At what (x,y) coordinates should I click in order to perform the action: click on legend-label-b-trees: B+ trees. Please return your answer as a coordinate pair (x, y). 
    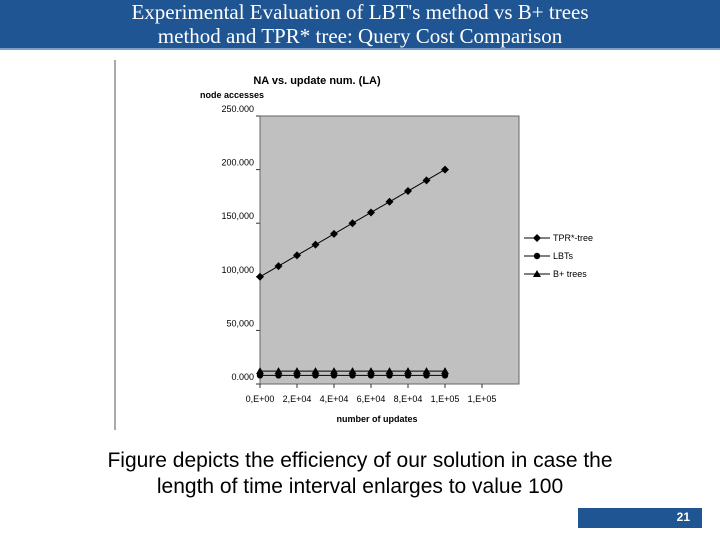
    Looking at the image, I should click on (570, 274).